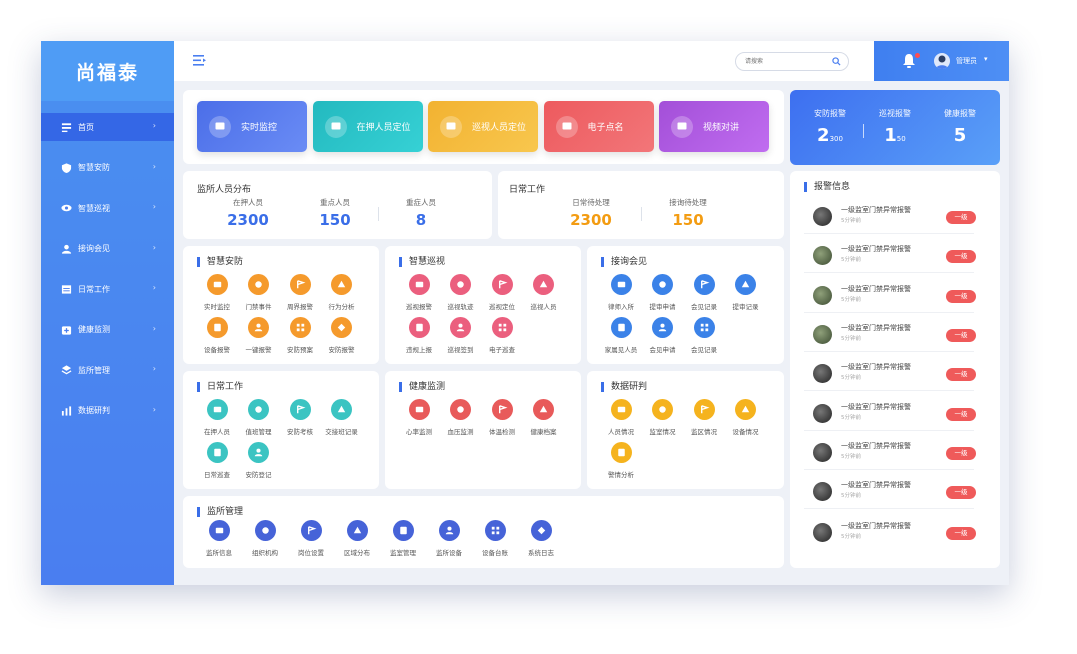  I want to click on health-alarm-stat: 健康报警 5, so click(960, 127).